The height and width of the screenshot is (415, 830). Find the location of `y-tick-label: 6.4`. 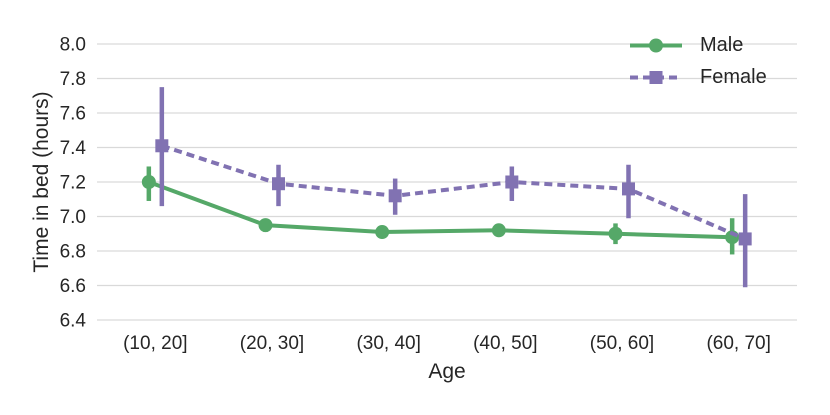

y-tick-label: 6.4 is located at coordinates (73, 321).